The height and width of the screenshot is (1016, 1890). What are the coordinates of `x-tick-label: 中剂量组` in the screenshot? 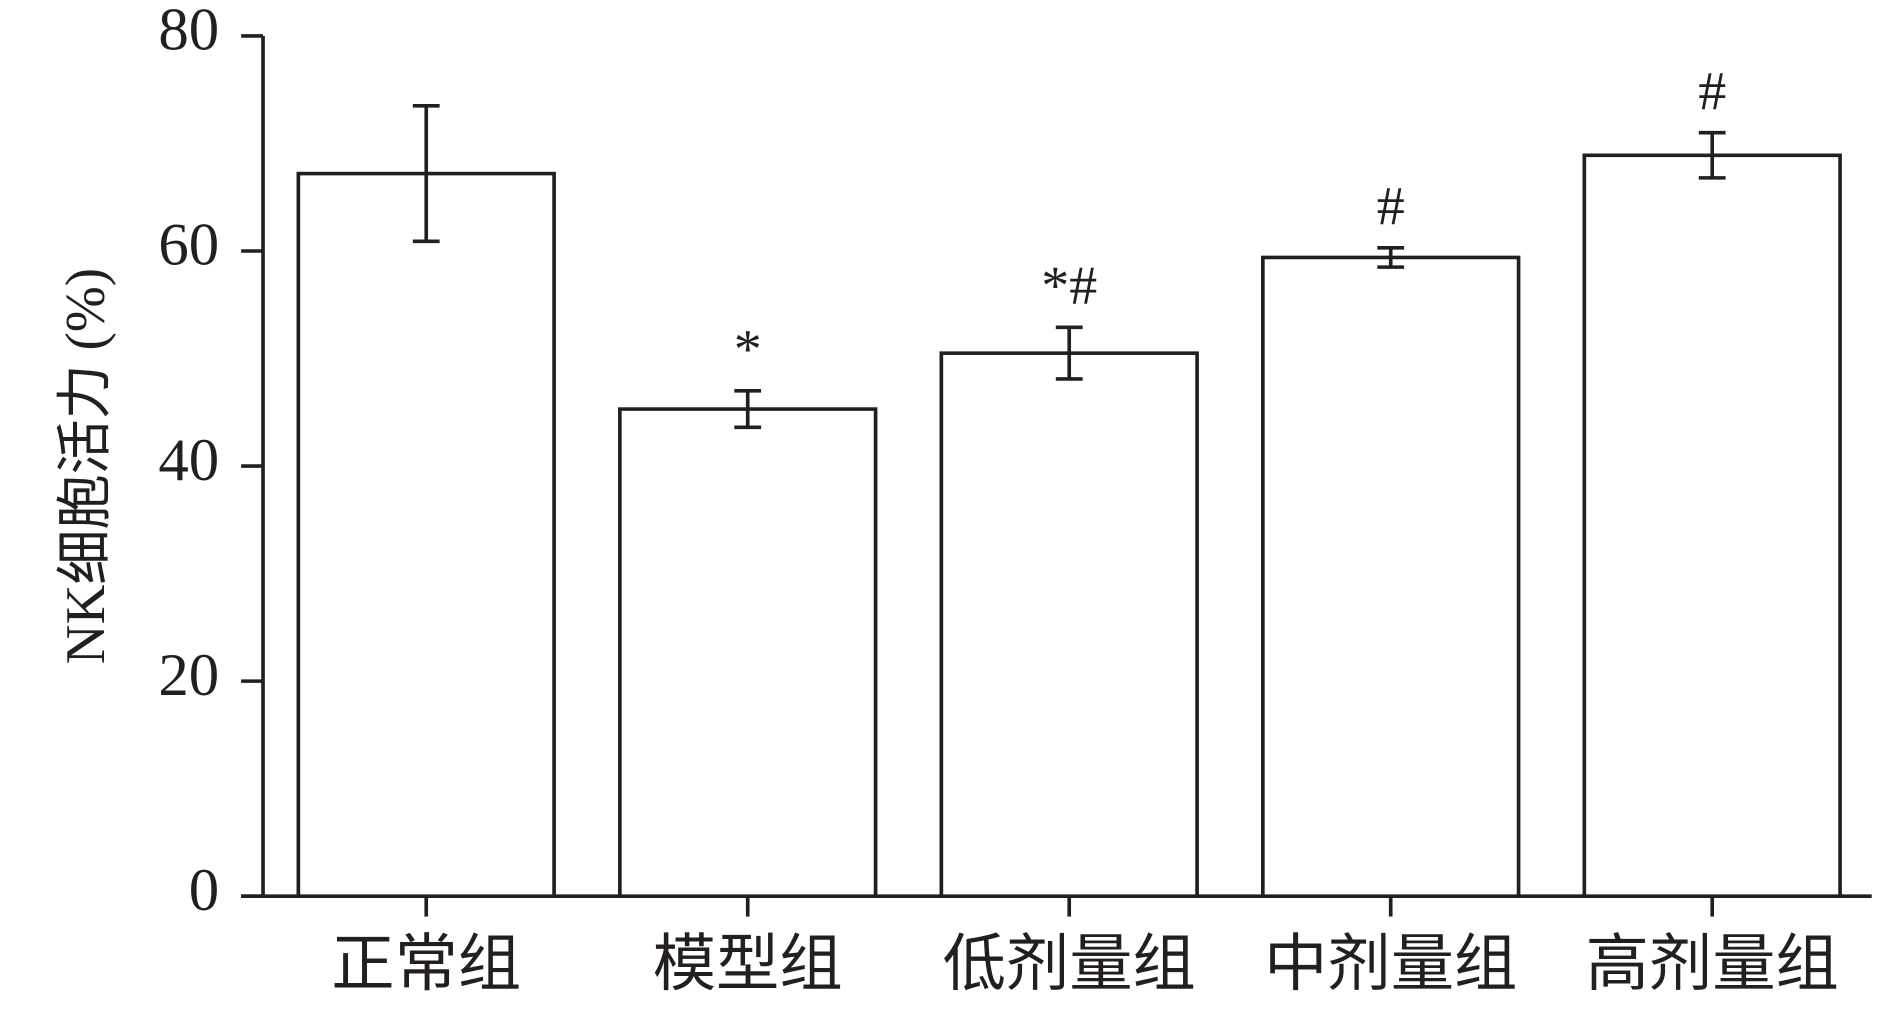 It's located at (1390, 963).